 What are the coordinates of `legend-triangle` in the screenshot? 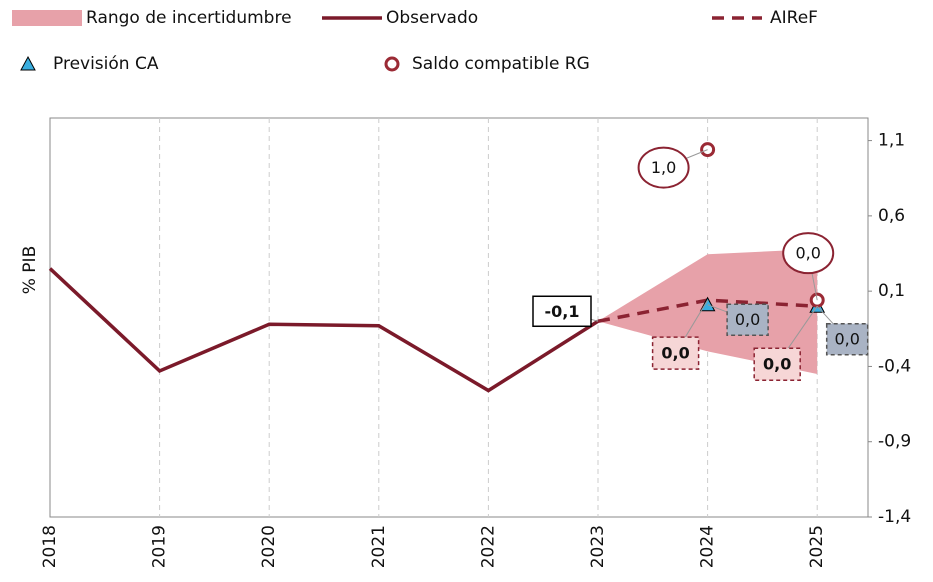 It's located at (28, 63).